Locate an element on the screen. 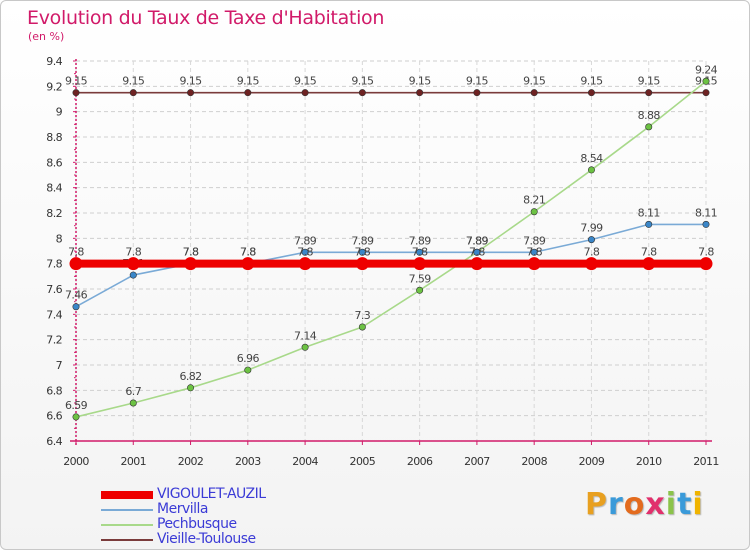 This screenshot has height=550, width=750. y-tick-label: 8 is located at coordinates (59, 238).